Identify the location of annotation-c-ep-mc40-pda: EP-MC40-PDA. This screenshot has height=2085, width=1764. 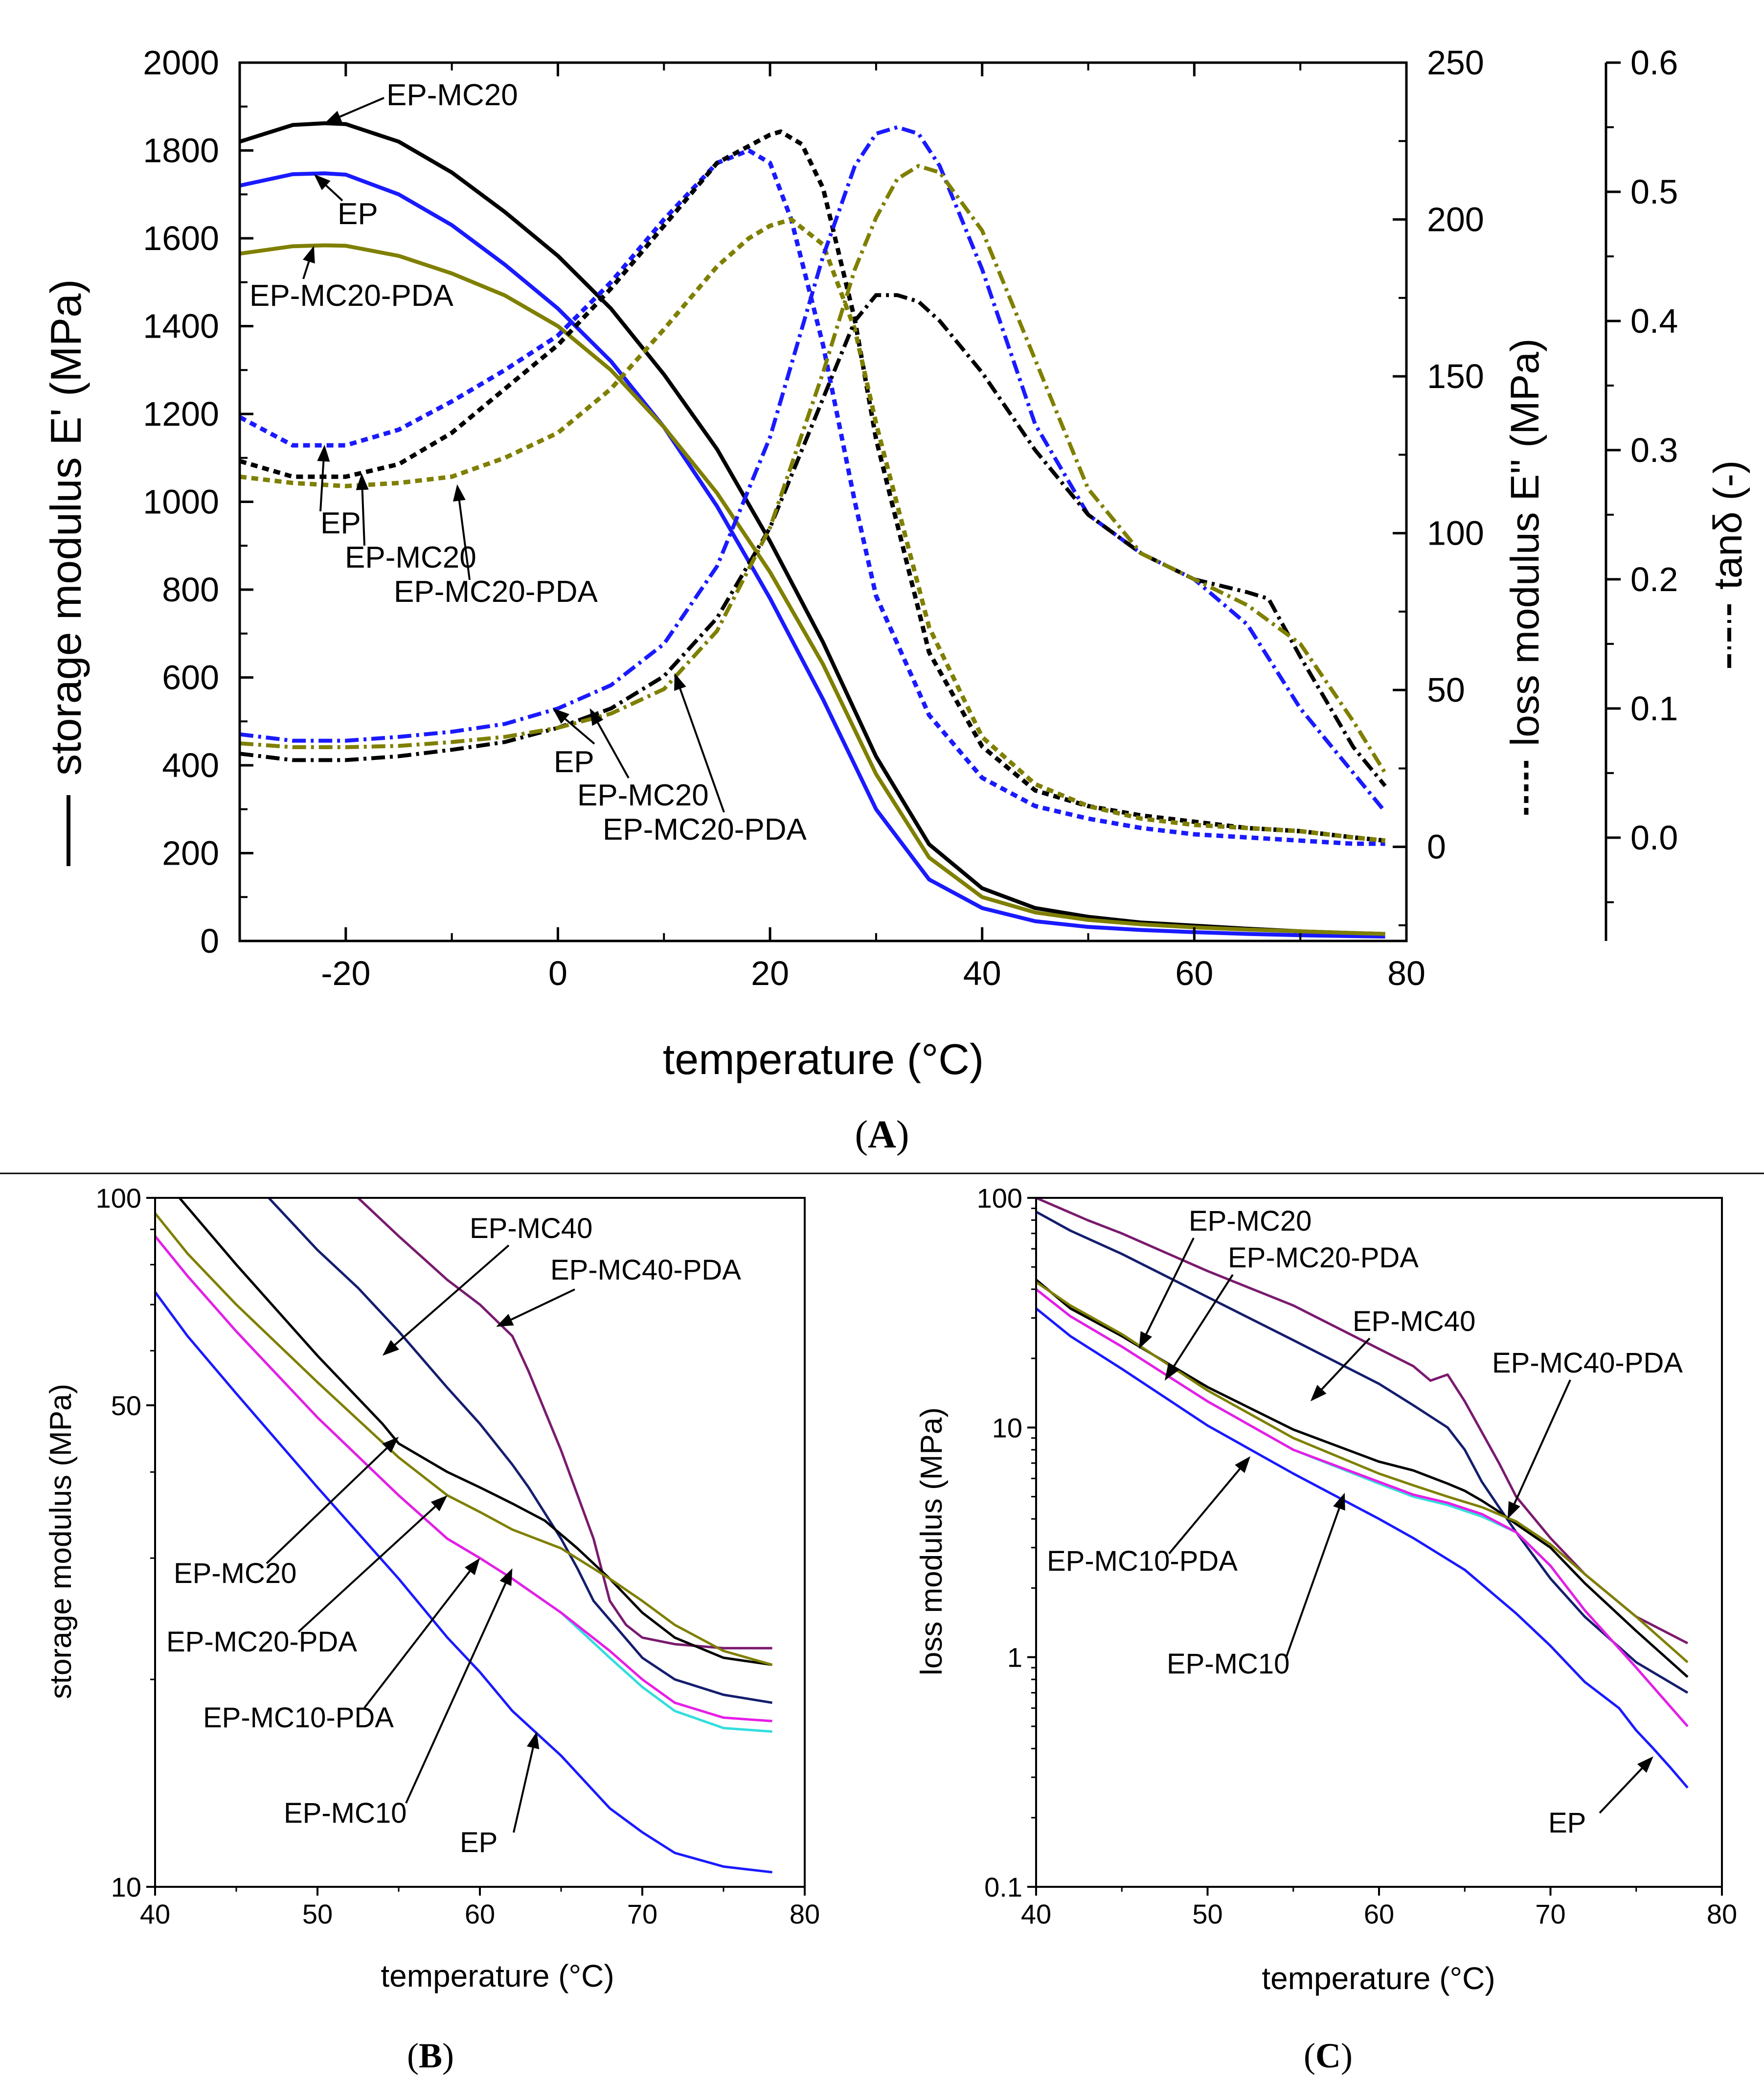
(1588, 1363).